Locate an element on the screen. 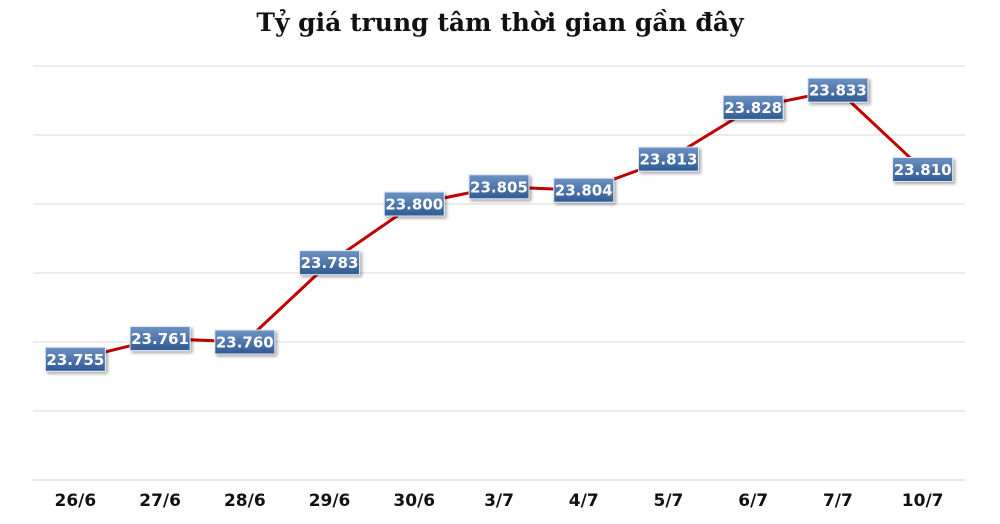  data-label-text: 23.828 is located at coordinates (753, 108).